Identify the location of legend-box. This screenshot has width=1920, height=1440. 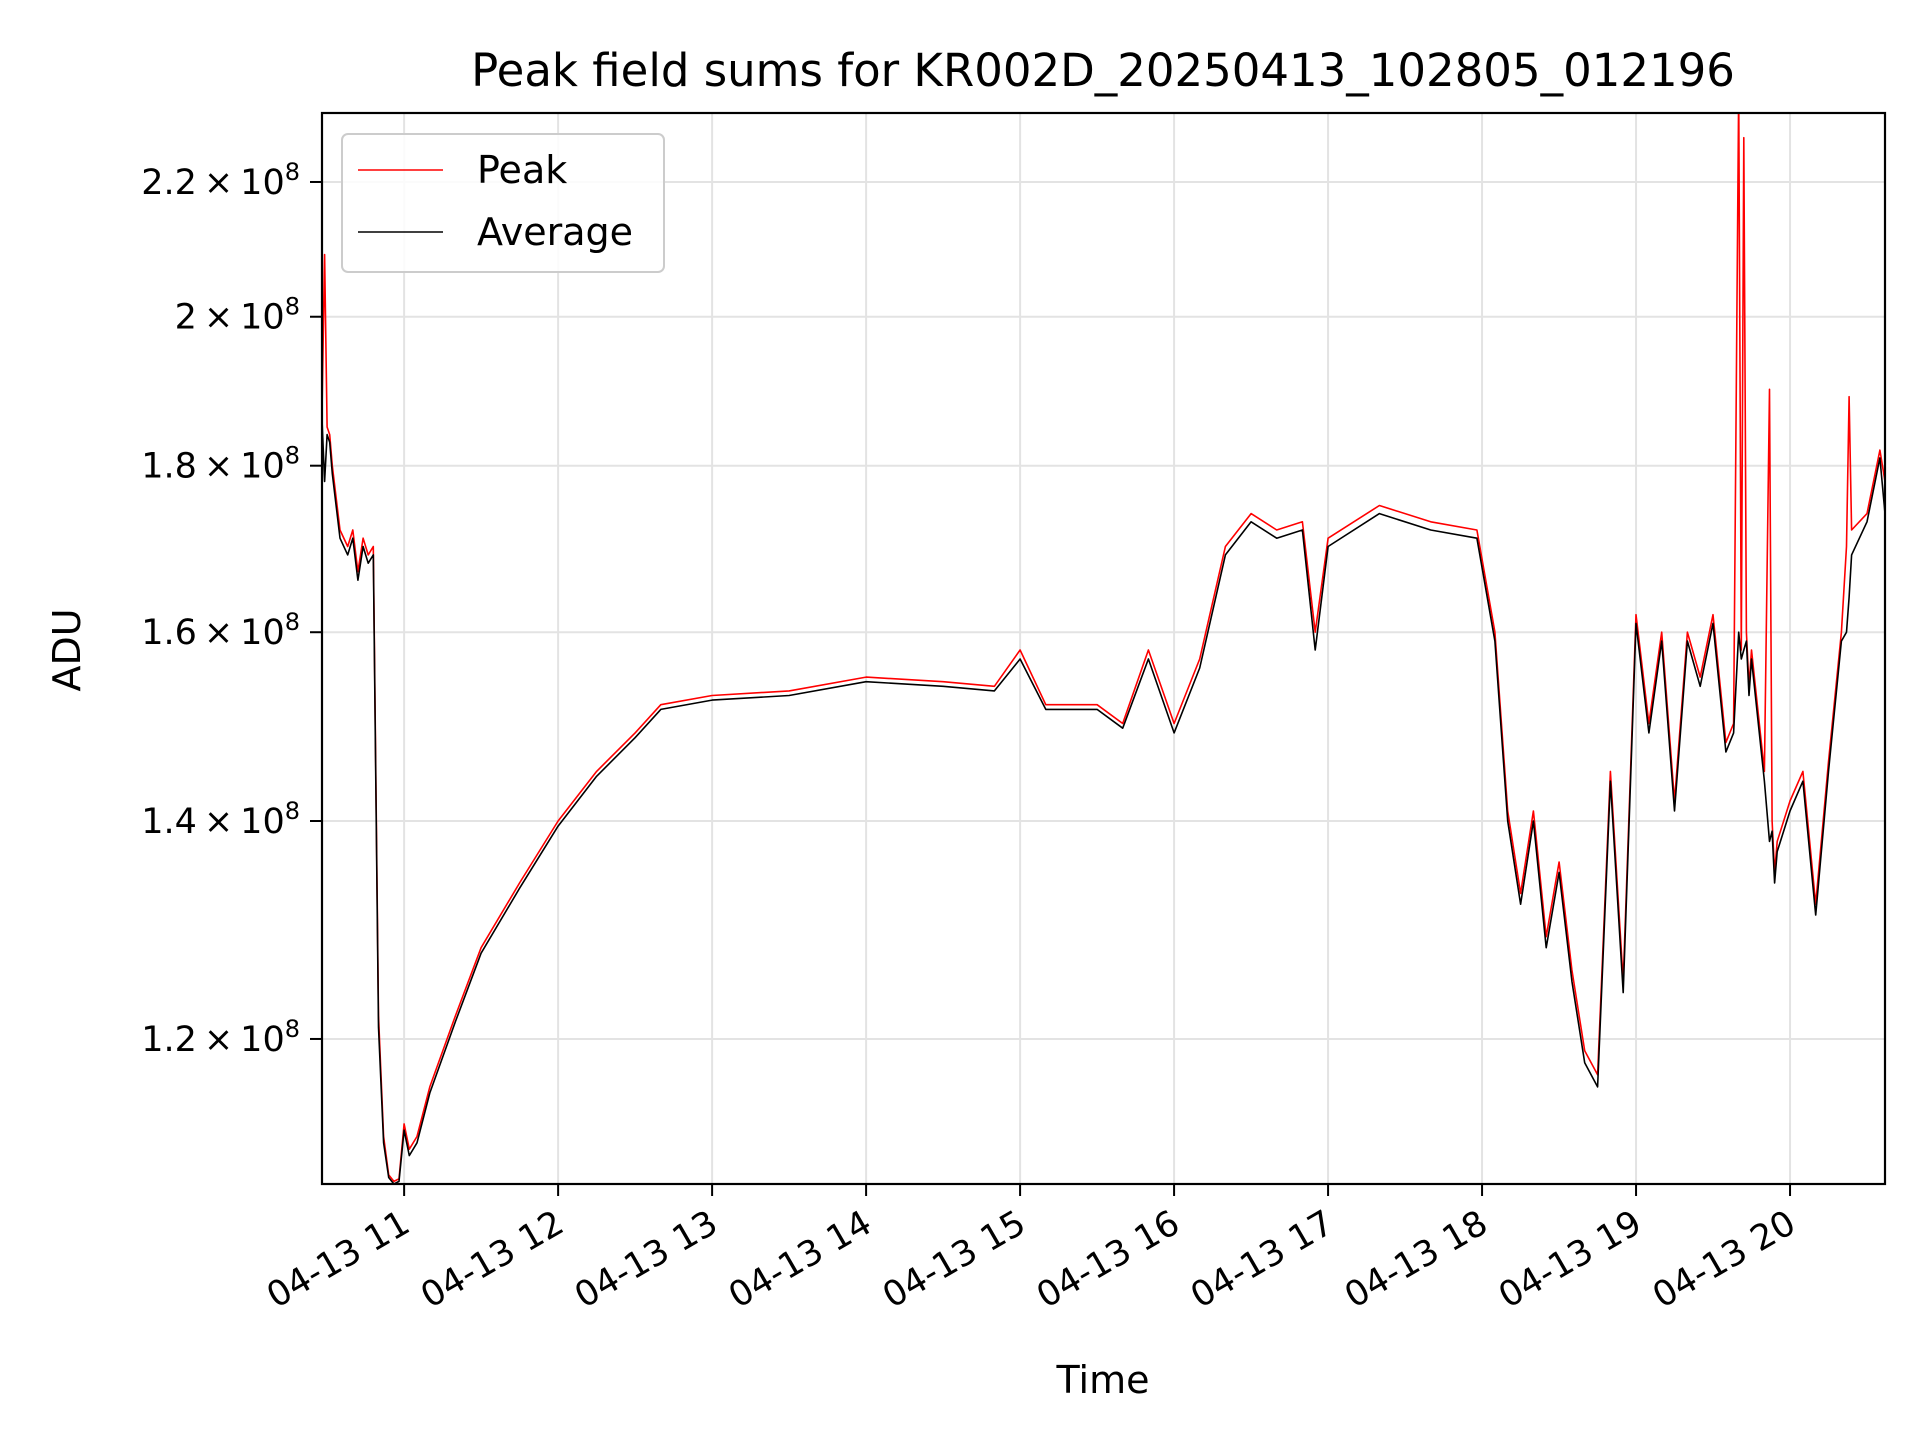
(503, 203).